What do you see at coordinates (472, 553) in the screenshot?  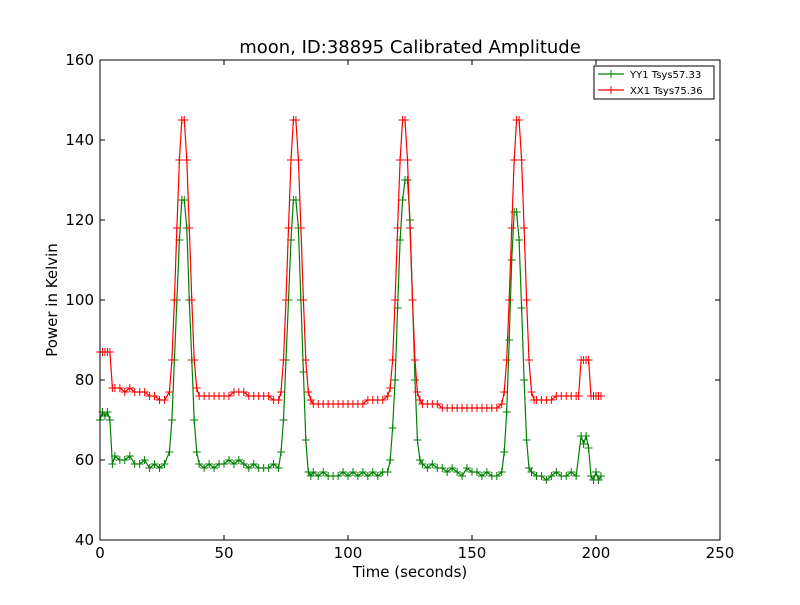 I see `x-tick-label: 150` at bounding box center [472, 553].